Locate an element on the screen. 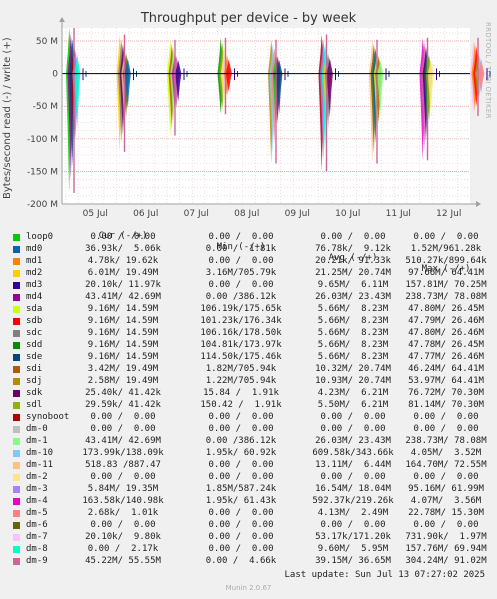  legend-max-value: 510.27k/899.64k is located at coordinates (446, 261).